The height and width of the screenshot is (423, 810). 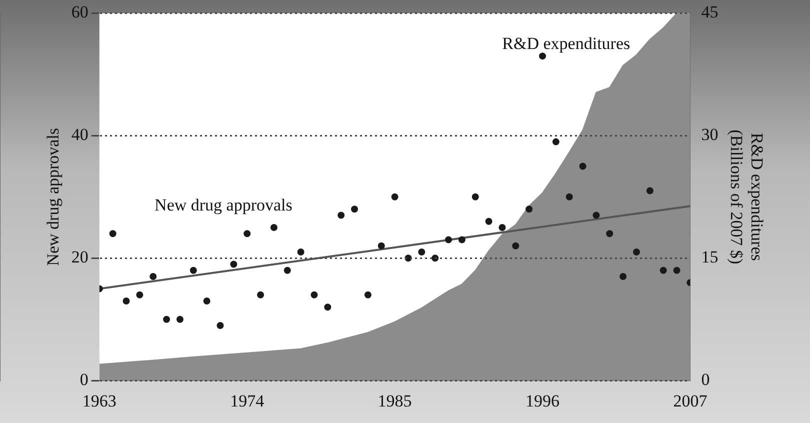 What do you see at coordinates (543, 400) in the screenshot?
I see `x-tick-label: 1996` at bounding box center [543, 400].